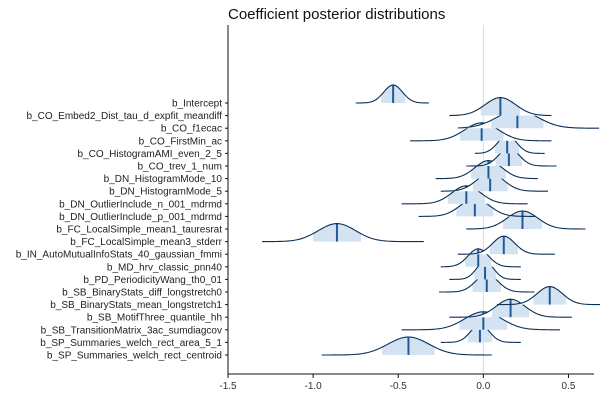 The height and width of the screenshot is (400, 600). I want to click on ridge-b-co-embed2-dist-tau-d-expfit-meandiff, so click(500, 107).